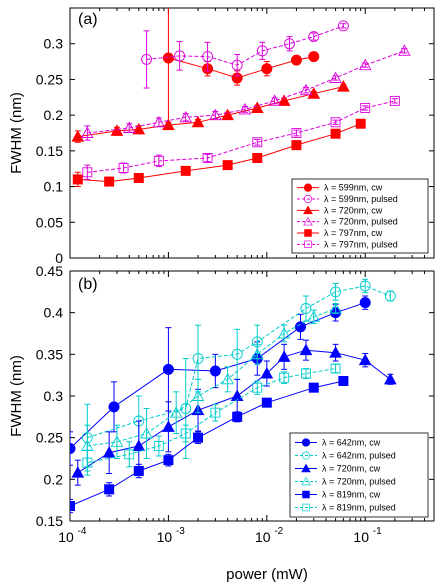 The width and height of the screenshot is (443, 587). Describe the element at coordinates (82, 531) in the screenshot. I see `x-tick-exponent: -4` at that location.